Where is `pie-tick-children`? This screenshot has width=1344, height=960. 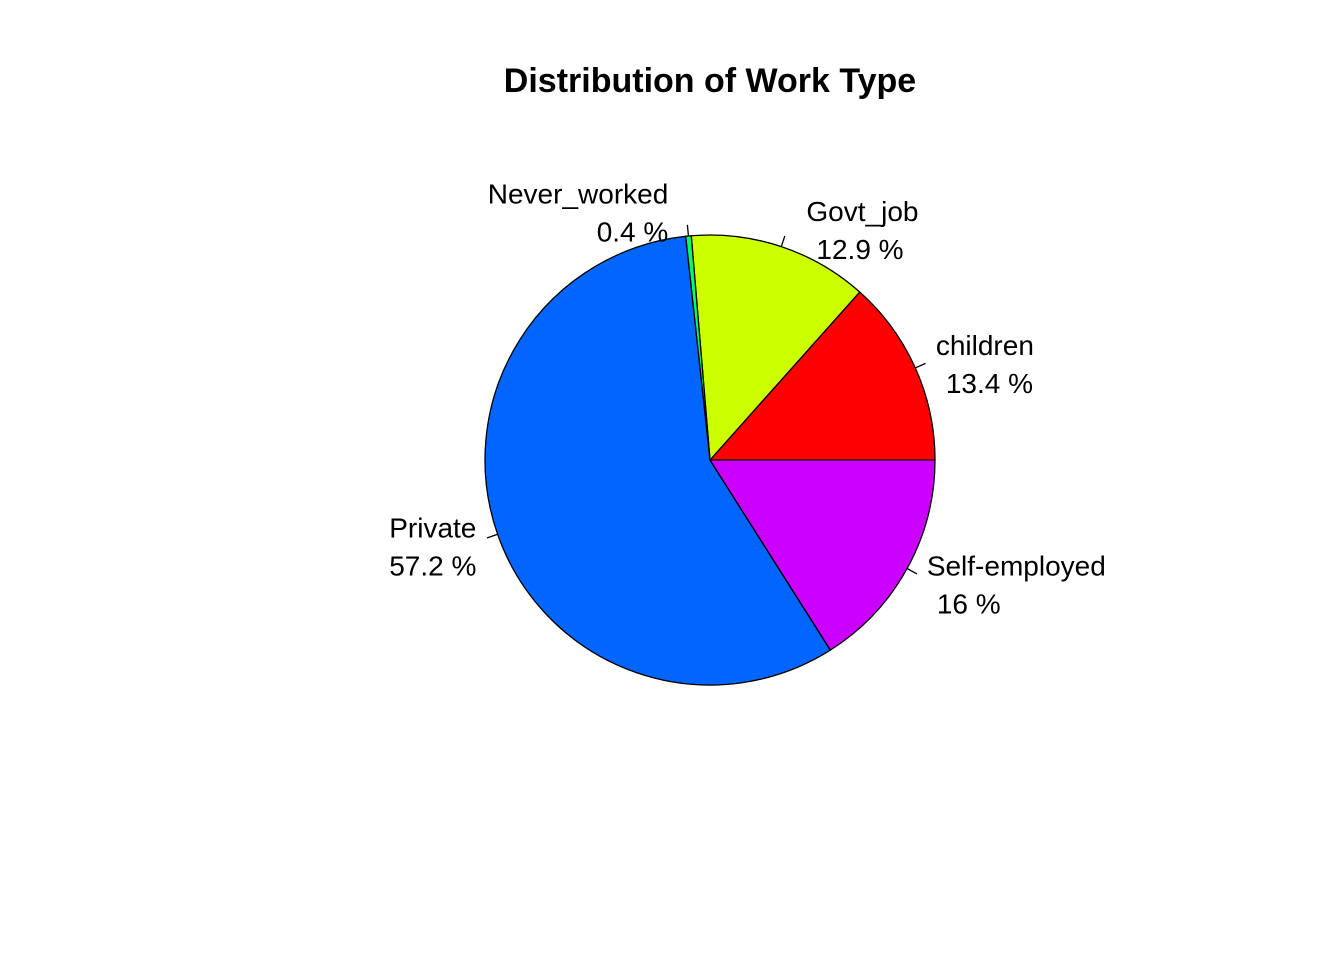 pie-tick-children is located at coordinates (920, 365).